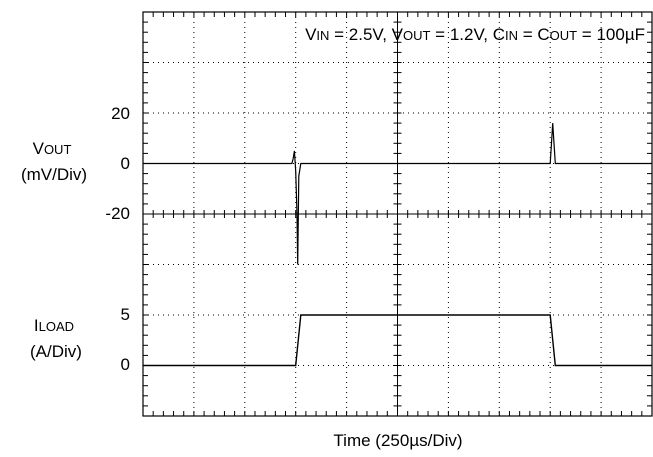 Image resolution: width=653 pixels, height=457 pixels. I want to click on vout-tick-20: 20, so click(120, 113).